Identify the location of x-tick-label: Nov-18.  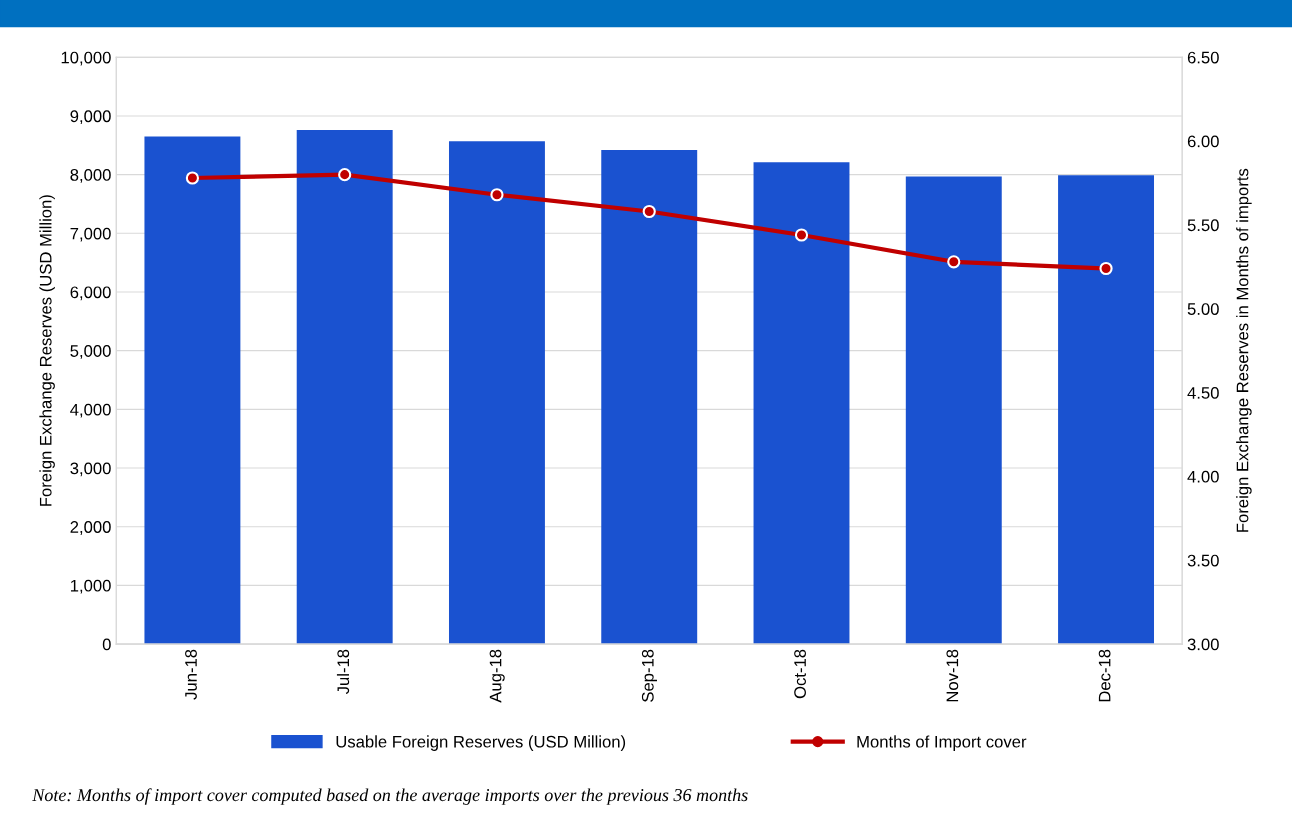
(952, 675).